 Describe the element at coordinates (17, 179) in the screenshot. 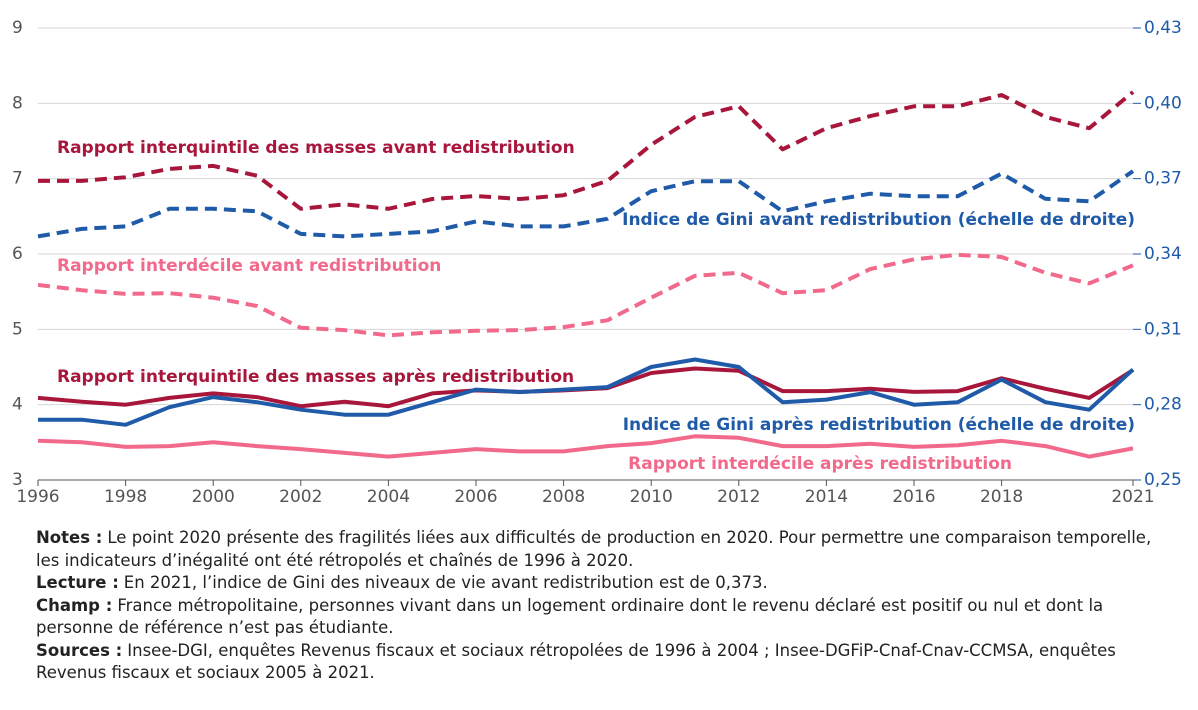

I see `y-tick-label: 7` at that location.